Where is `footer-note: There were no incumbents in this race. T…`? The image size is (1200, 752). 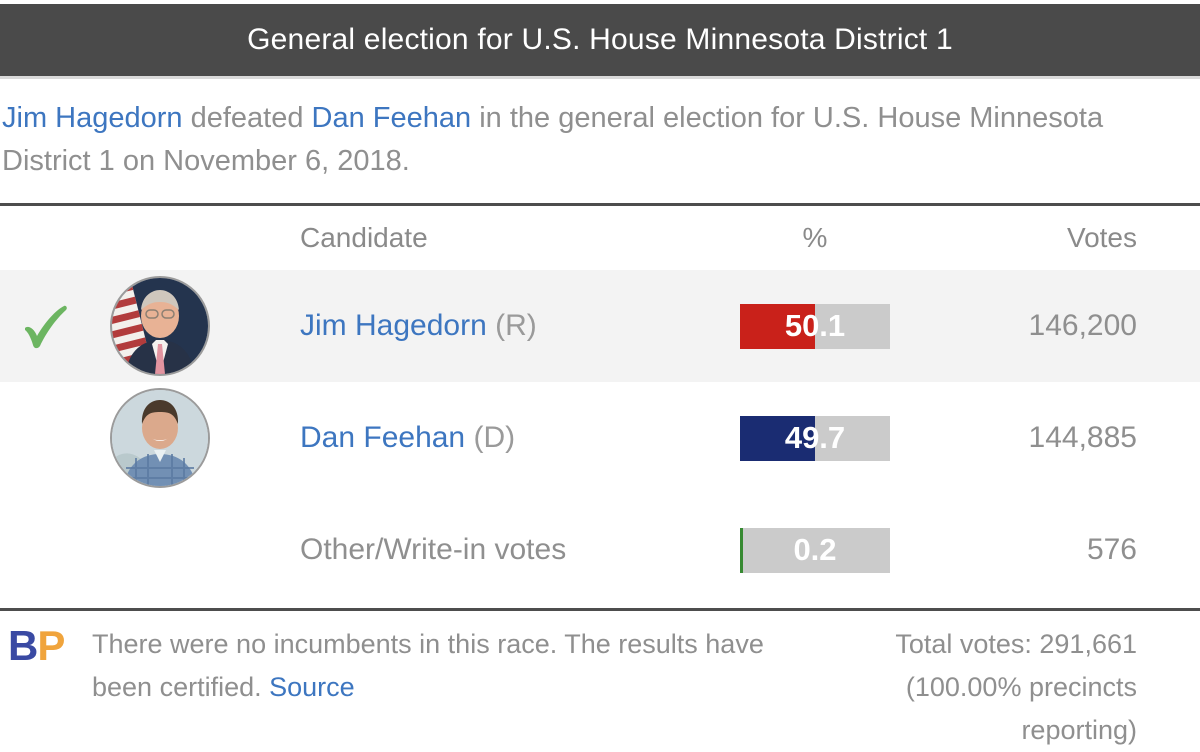 footer-note: There were no incumbents in this race. T… is located at coordinates (442, 666).